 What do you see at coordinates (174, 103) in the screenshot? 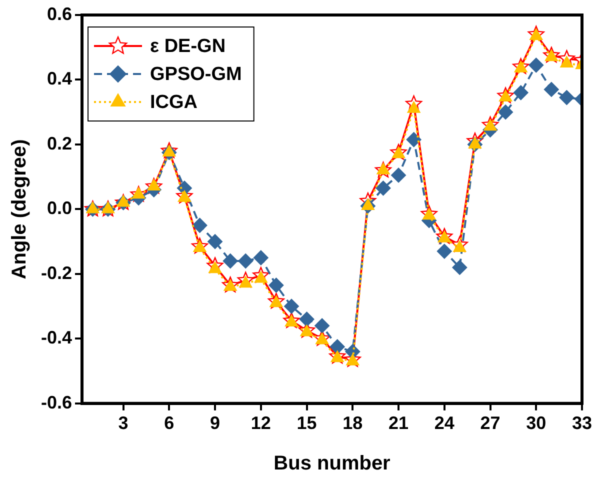
I see `legend-label: ICGA` at bounding box center [174, 103].